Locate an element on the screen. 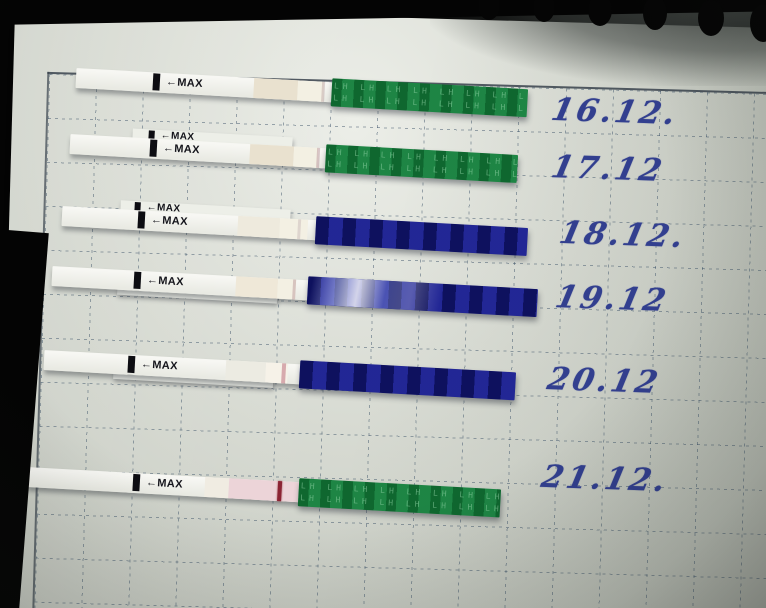 The height and width of the screenshot is (608, 766). handwritten-date: 18.12. is located at coordinates (623, 235).